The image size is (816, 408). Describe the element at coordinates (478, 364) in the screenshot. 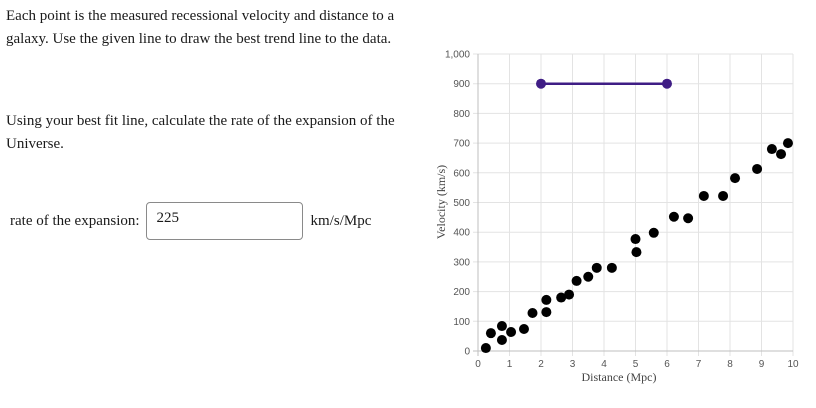

I see `x-tick-label: 0` at that location.